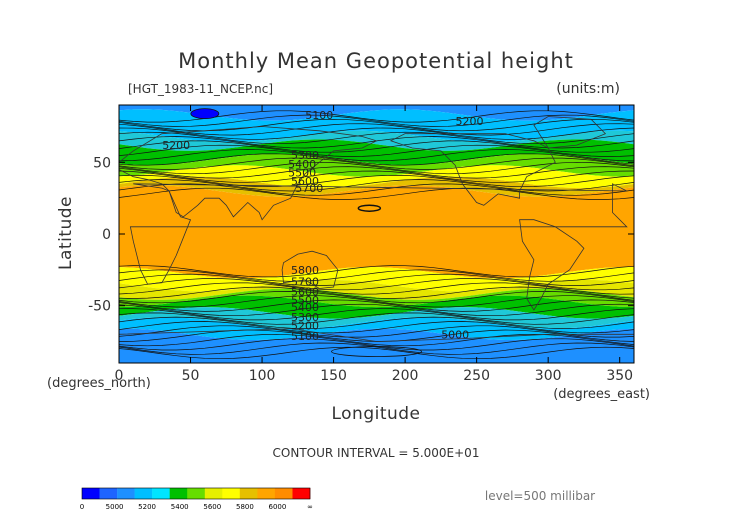  What do you see at coordinates (82, 507) in the screenshot?
I see `colorbar-tick-label: 0` at bounding box center [82, 507].